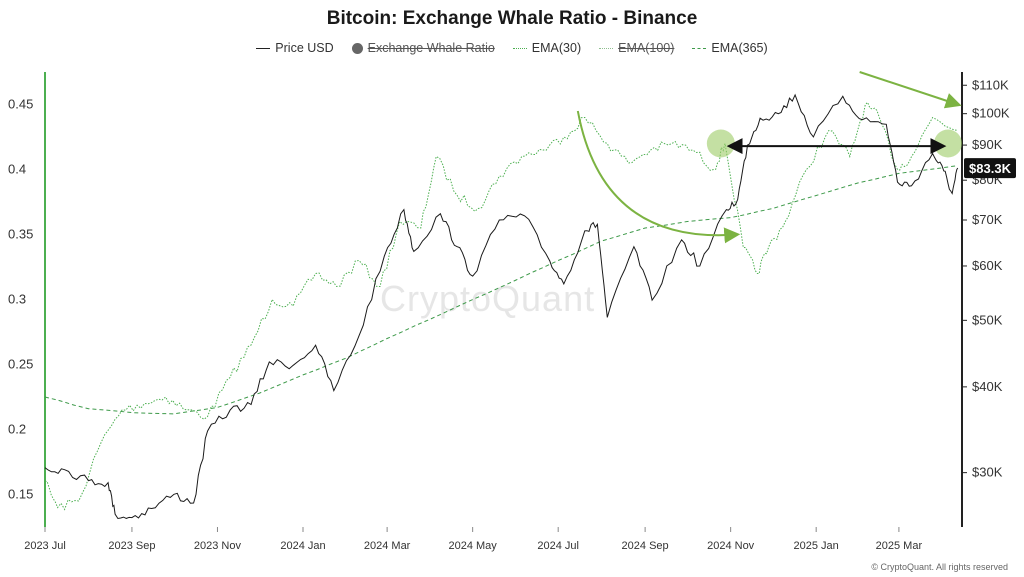 The width and height of the screenshot is (1024, 577). What do you see at coordinates (987, 219) in the screenshot?
I see `right-tick-label: $70K` at bounding box center [987, 219].